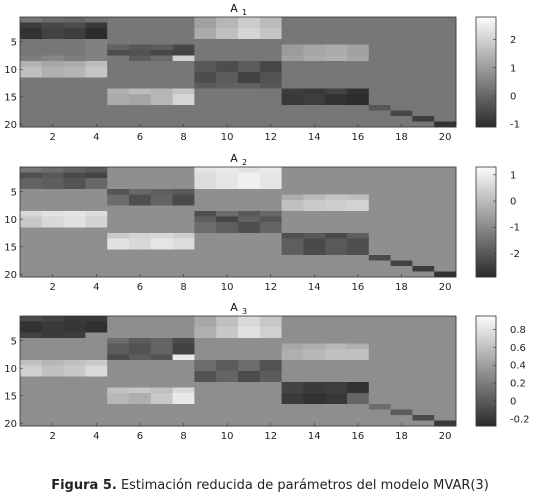 Image resolution: width=540 pixels, height=501 pixels. I want to click on y-tick-label: 10, so click(10, 220).